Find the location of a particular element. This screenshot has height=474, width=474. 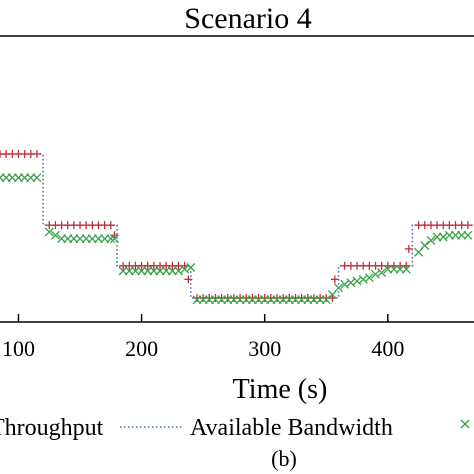

x-axis-label: Time (s) is located at coordinates (280, 389).